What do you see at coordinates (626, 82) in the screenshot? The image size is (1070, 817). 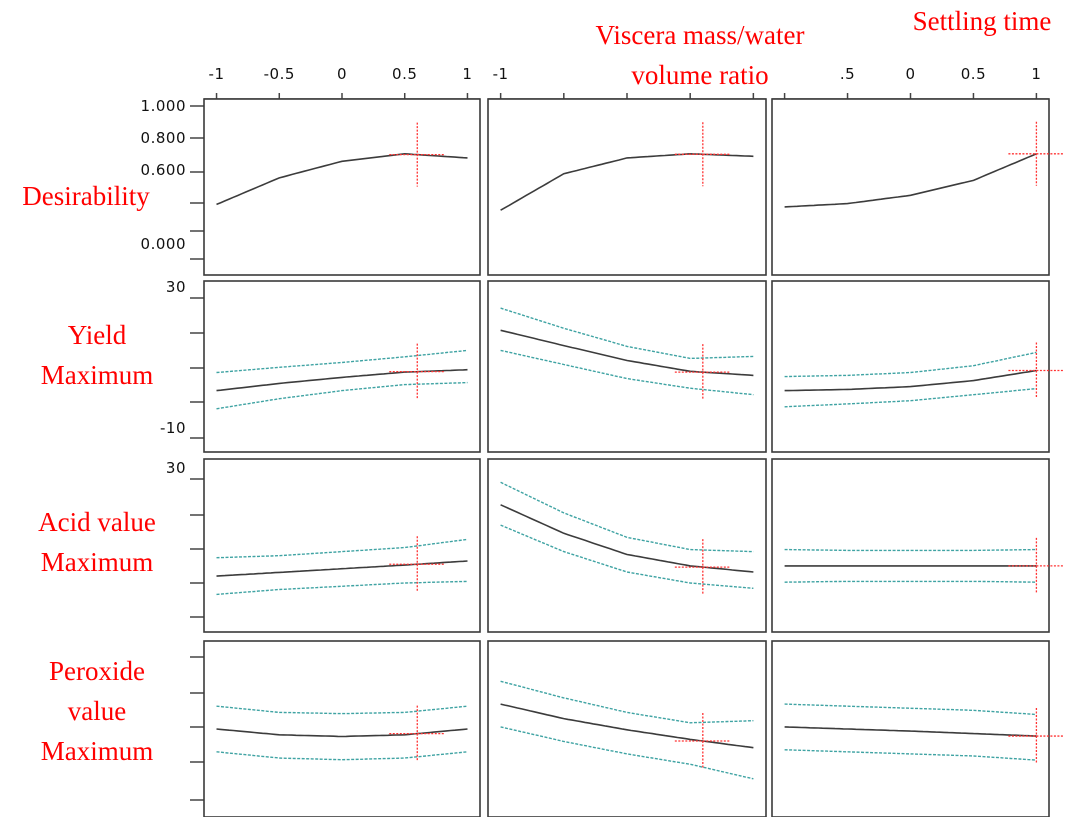 I see `x-axis: -1 -0.5 0 0.5 1 -1 .5 0 0.5 1` at bounding box center [626, 82].